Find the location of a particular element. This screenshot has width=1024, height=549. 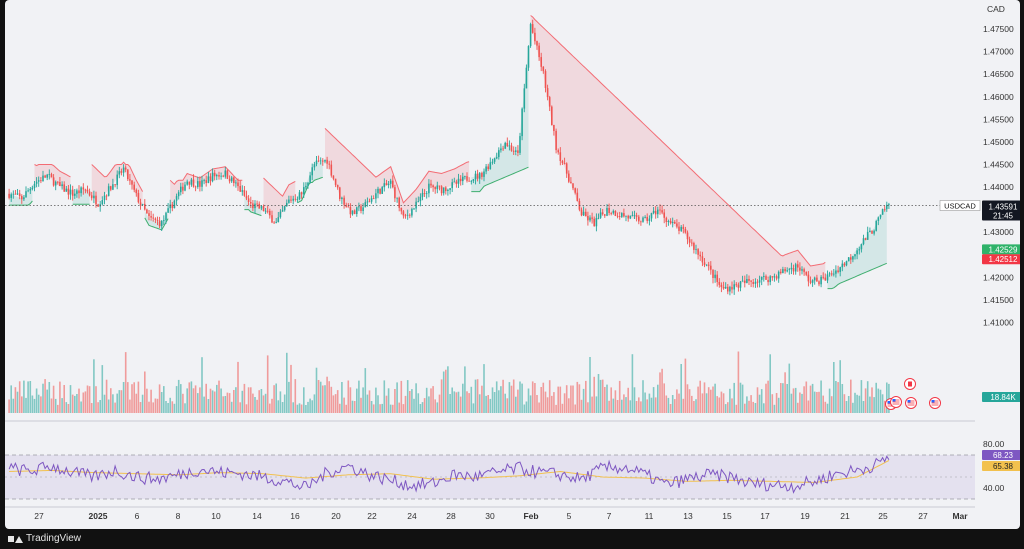

time-tick-label: 2025 is located at coordinates (98, 516).